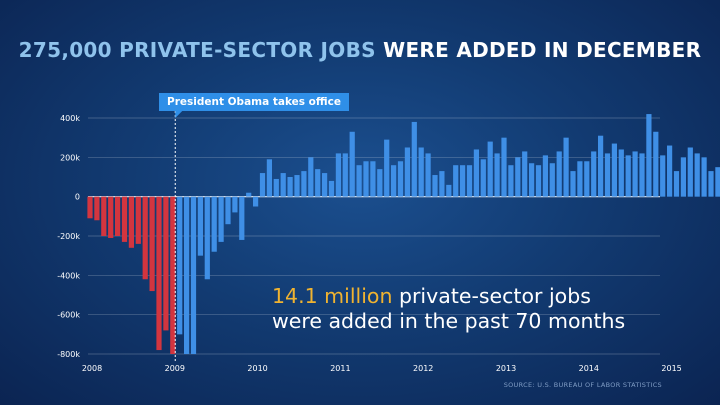  Describe the element at coordinates (178, 236) in the screenshot. I see `marker-group` at that location.